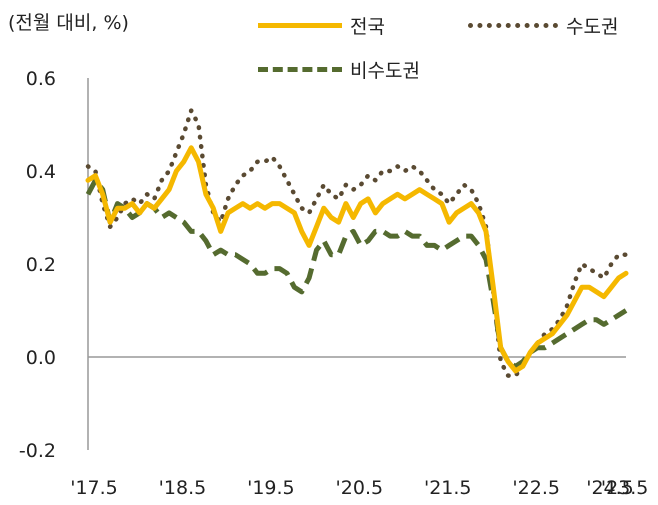  What do you see at coordinates (271, 488) in the screenshot?
I see `x-tick-label: '19.5` at bounding box center [271, 488].